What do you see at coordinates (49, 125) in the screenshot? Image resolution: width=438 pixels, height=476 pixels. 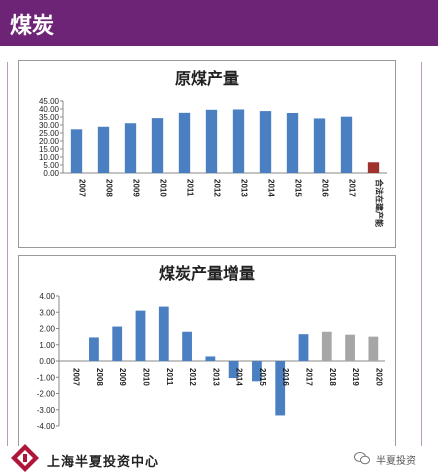 I see `y-tick-label: 30.00` at bounding box center [49, 125].